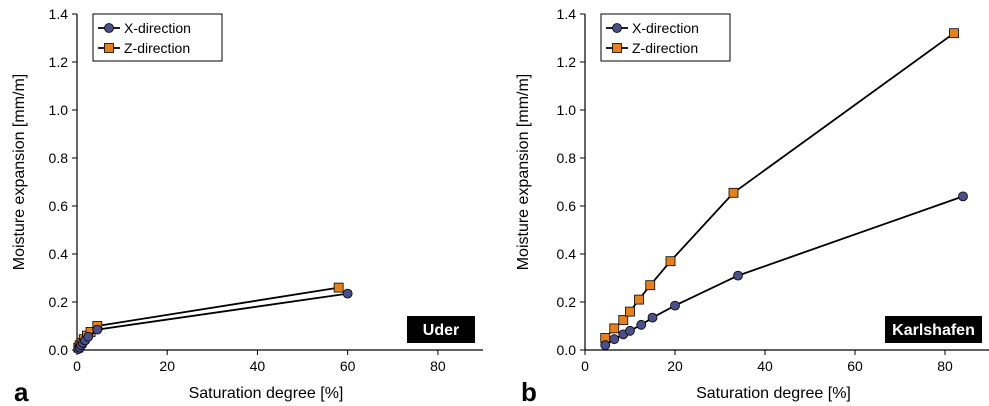 This screenshot has height=406, width=989. Describe the element at coordinates (212, 321) in the screenshot. I see `series-line-x-direction` at that location.